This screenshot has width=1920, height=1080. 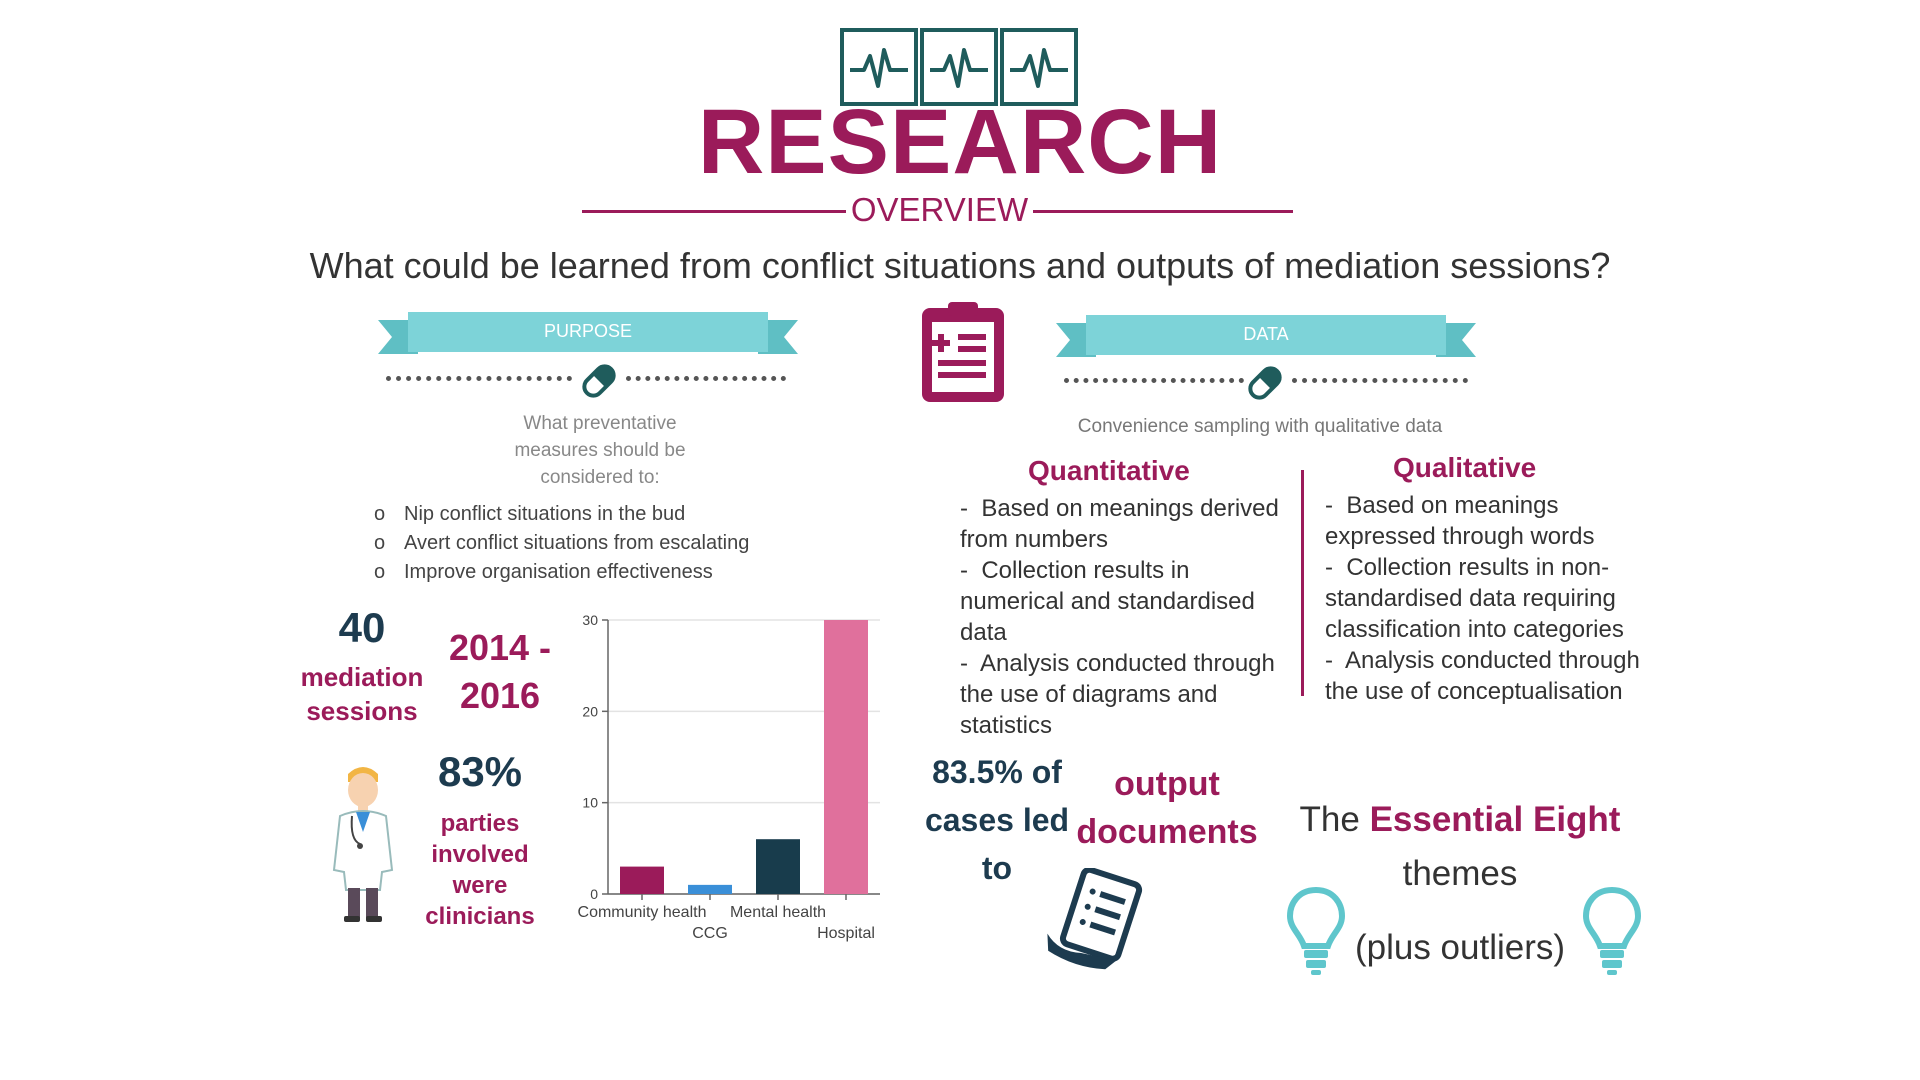 I want to click on y-tick-label: 0, so click(x=594, y=894).